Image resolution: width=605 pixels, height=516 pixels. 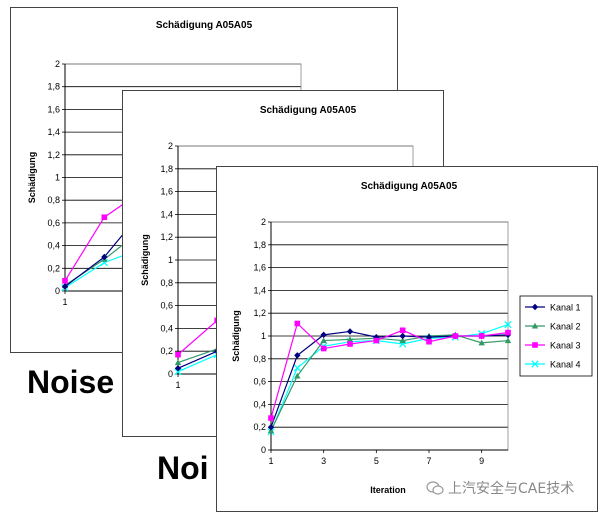 I want to click on noise-label-back: Noise, so click(x=71, y=382).